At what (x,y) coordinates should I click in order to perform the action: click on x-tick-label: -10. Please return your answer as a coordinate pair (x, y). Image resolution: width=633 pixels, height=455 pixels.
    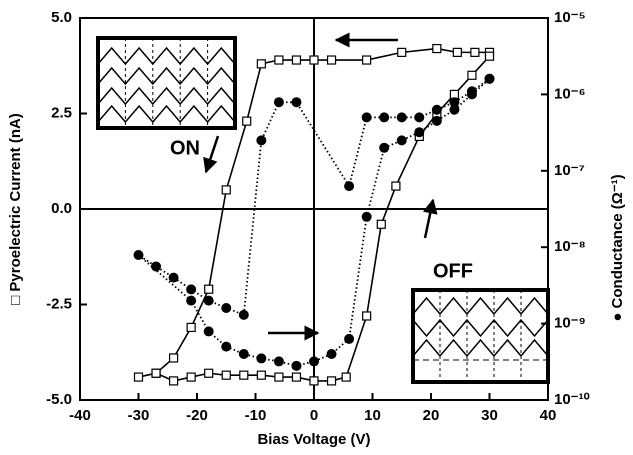
    Looking at the image, I should click on (256, 415).